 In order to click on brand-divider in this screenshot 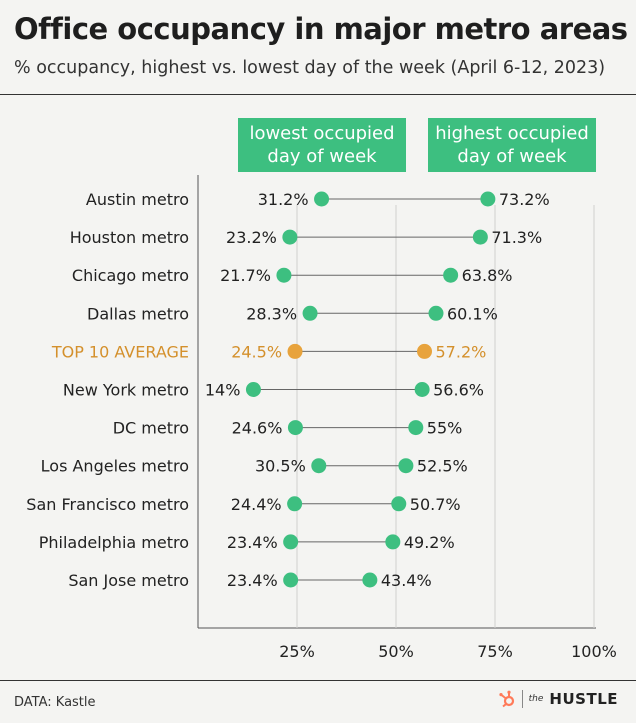, I will do `click(522, 699)`.